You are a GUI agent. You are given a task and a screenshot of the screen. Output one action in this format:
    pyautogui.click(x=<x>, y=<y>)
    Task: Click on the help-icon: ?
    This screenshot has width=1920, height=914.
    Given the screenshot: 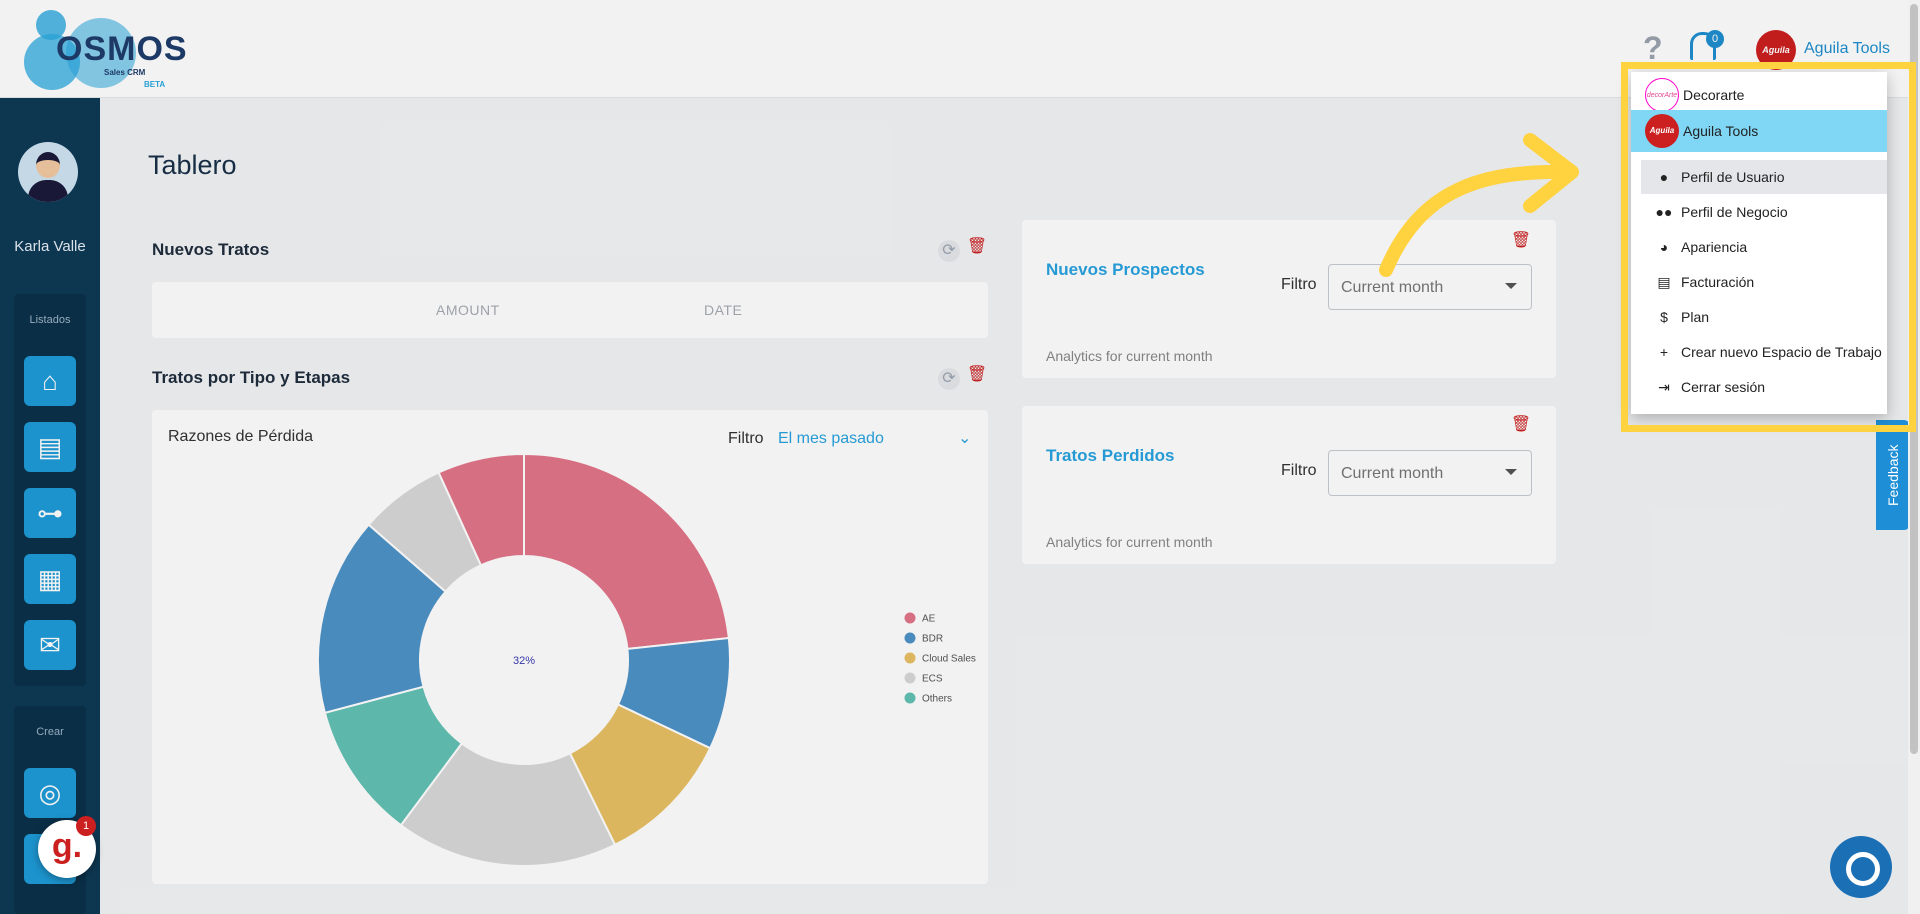 What is the action you would take?
    pyautogui.click(x=1653, y=48)
    